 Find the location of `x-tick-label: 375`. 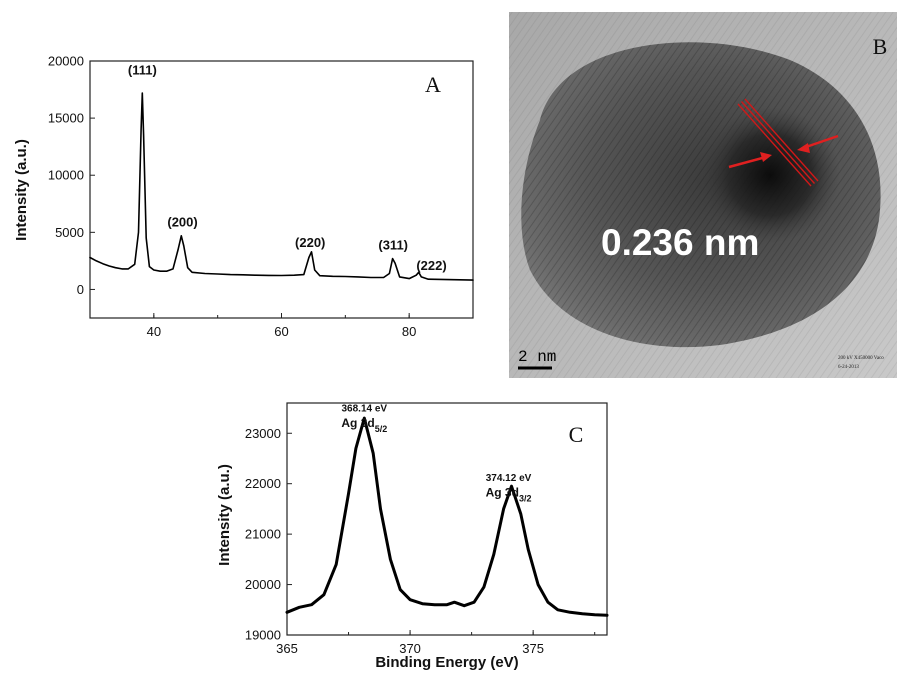

x-tick-label: 375 is located at coordinates (533, 648).